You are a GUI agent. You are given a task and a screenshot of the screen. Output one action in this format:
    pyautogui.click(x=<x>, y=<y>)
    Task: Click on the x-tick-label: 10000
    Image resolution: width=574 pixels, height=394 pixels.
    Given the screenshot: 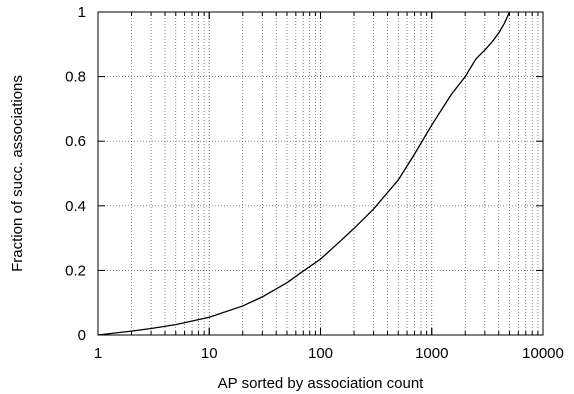 What is the action you would take?
    pyautogui.click(x=543, y=353)
    